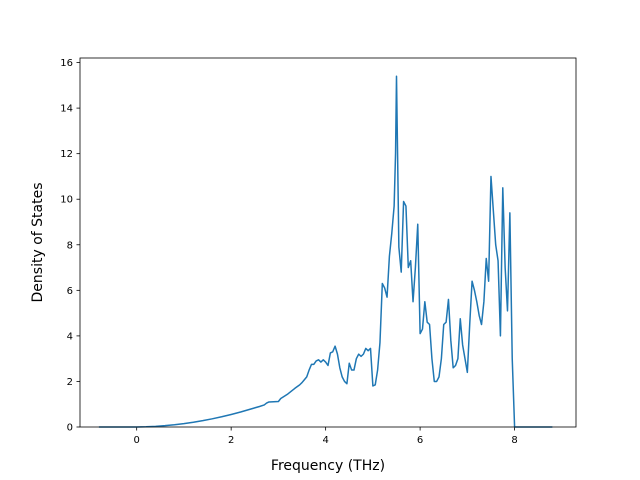 The height and width of the screenshot is (480, 640). I want to click on y-axis-ticks: 0 2 4 6 8 10 12 14 16, so click(70, 246).